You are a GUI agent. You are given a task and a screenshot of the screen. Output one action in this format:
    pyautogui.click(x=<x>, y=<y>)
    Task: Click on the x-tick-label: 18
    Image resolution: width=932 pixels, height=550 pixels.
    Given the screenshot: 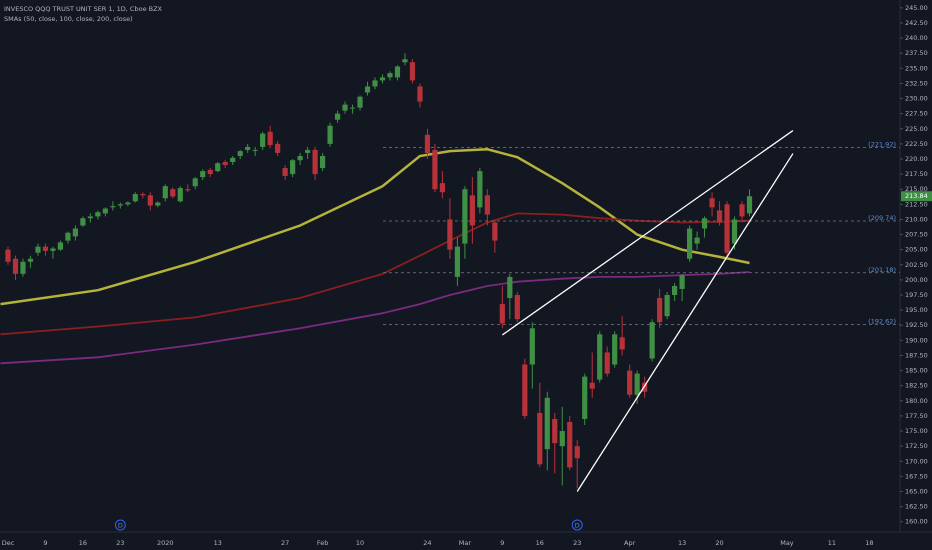 What is the action you would take?
    pyautogui.click(x=869, y=543)
    